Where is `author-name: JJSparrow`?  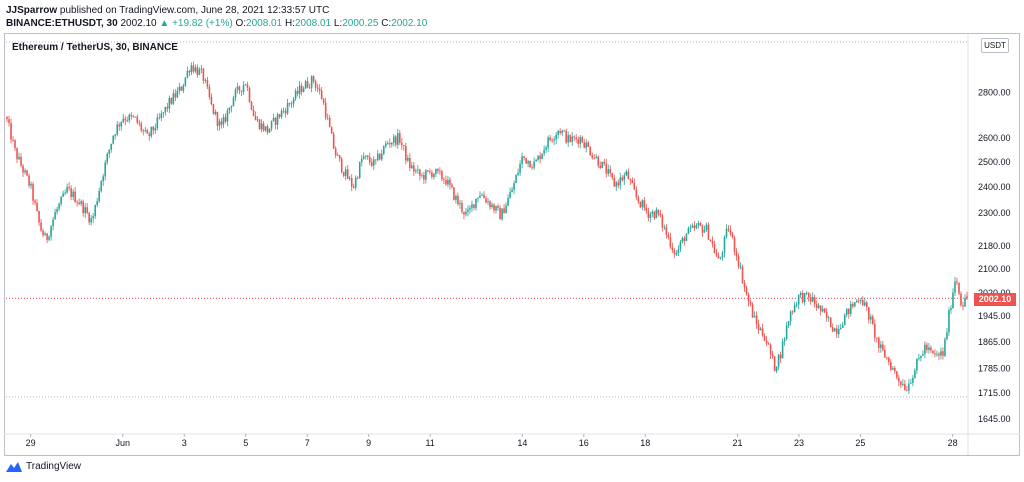 author-name: JJSparrow is located at coordinates (32, 10).